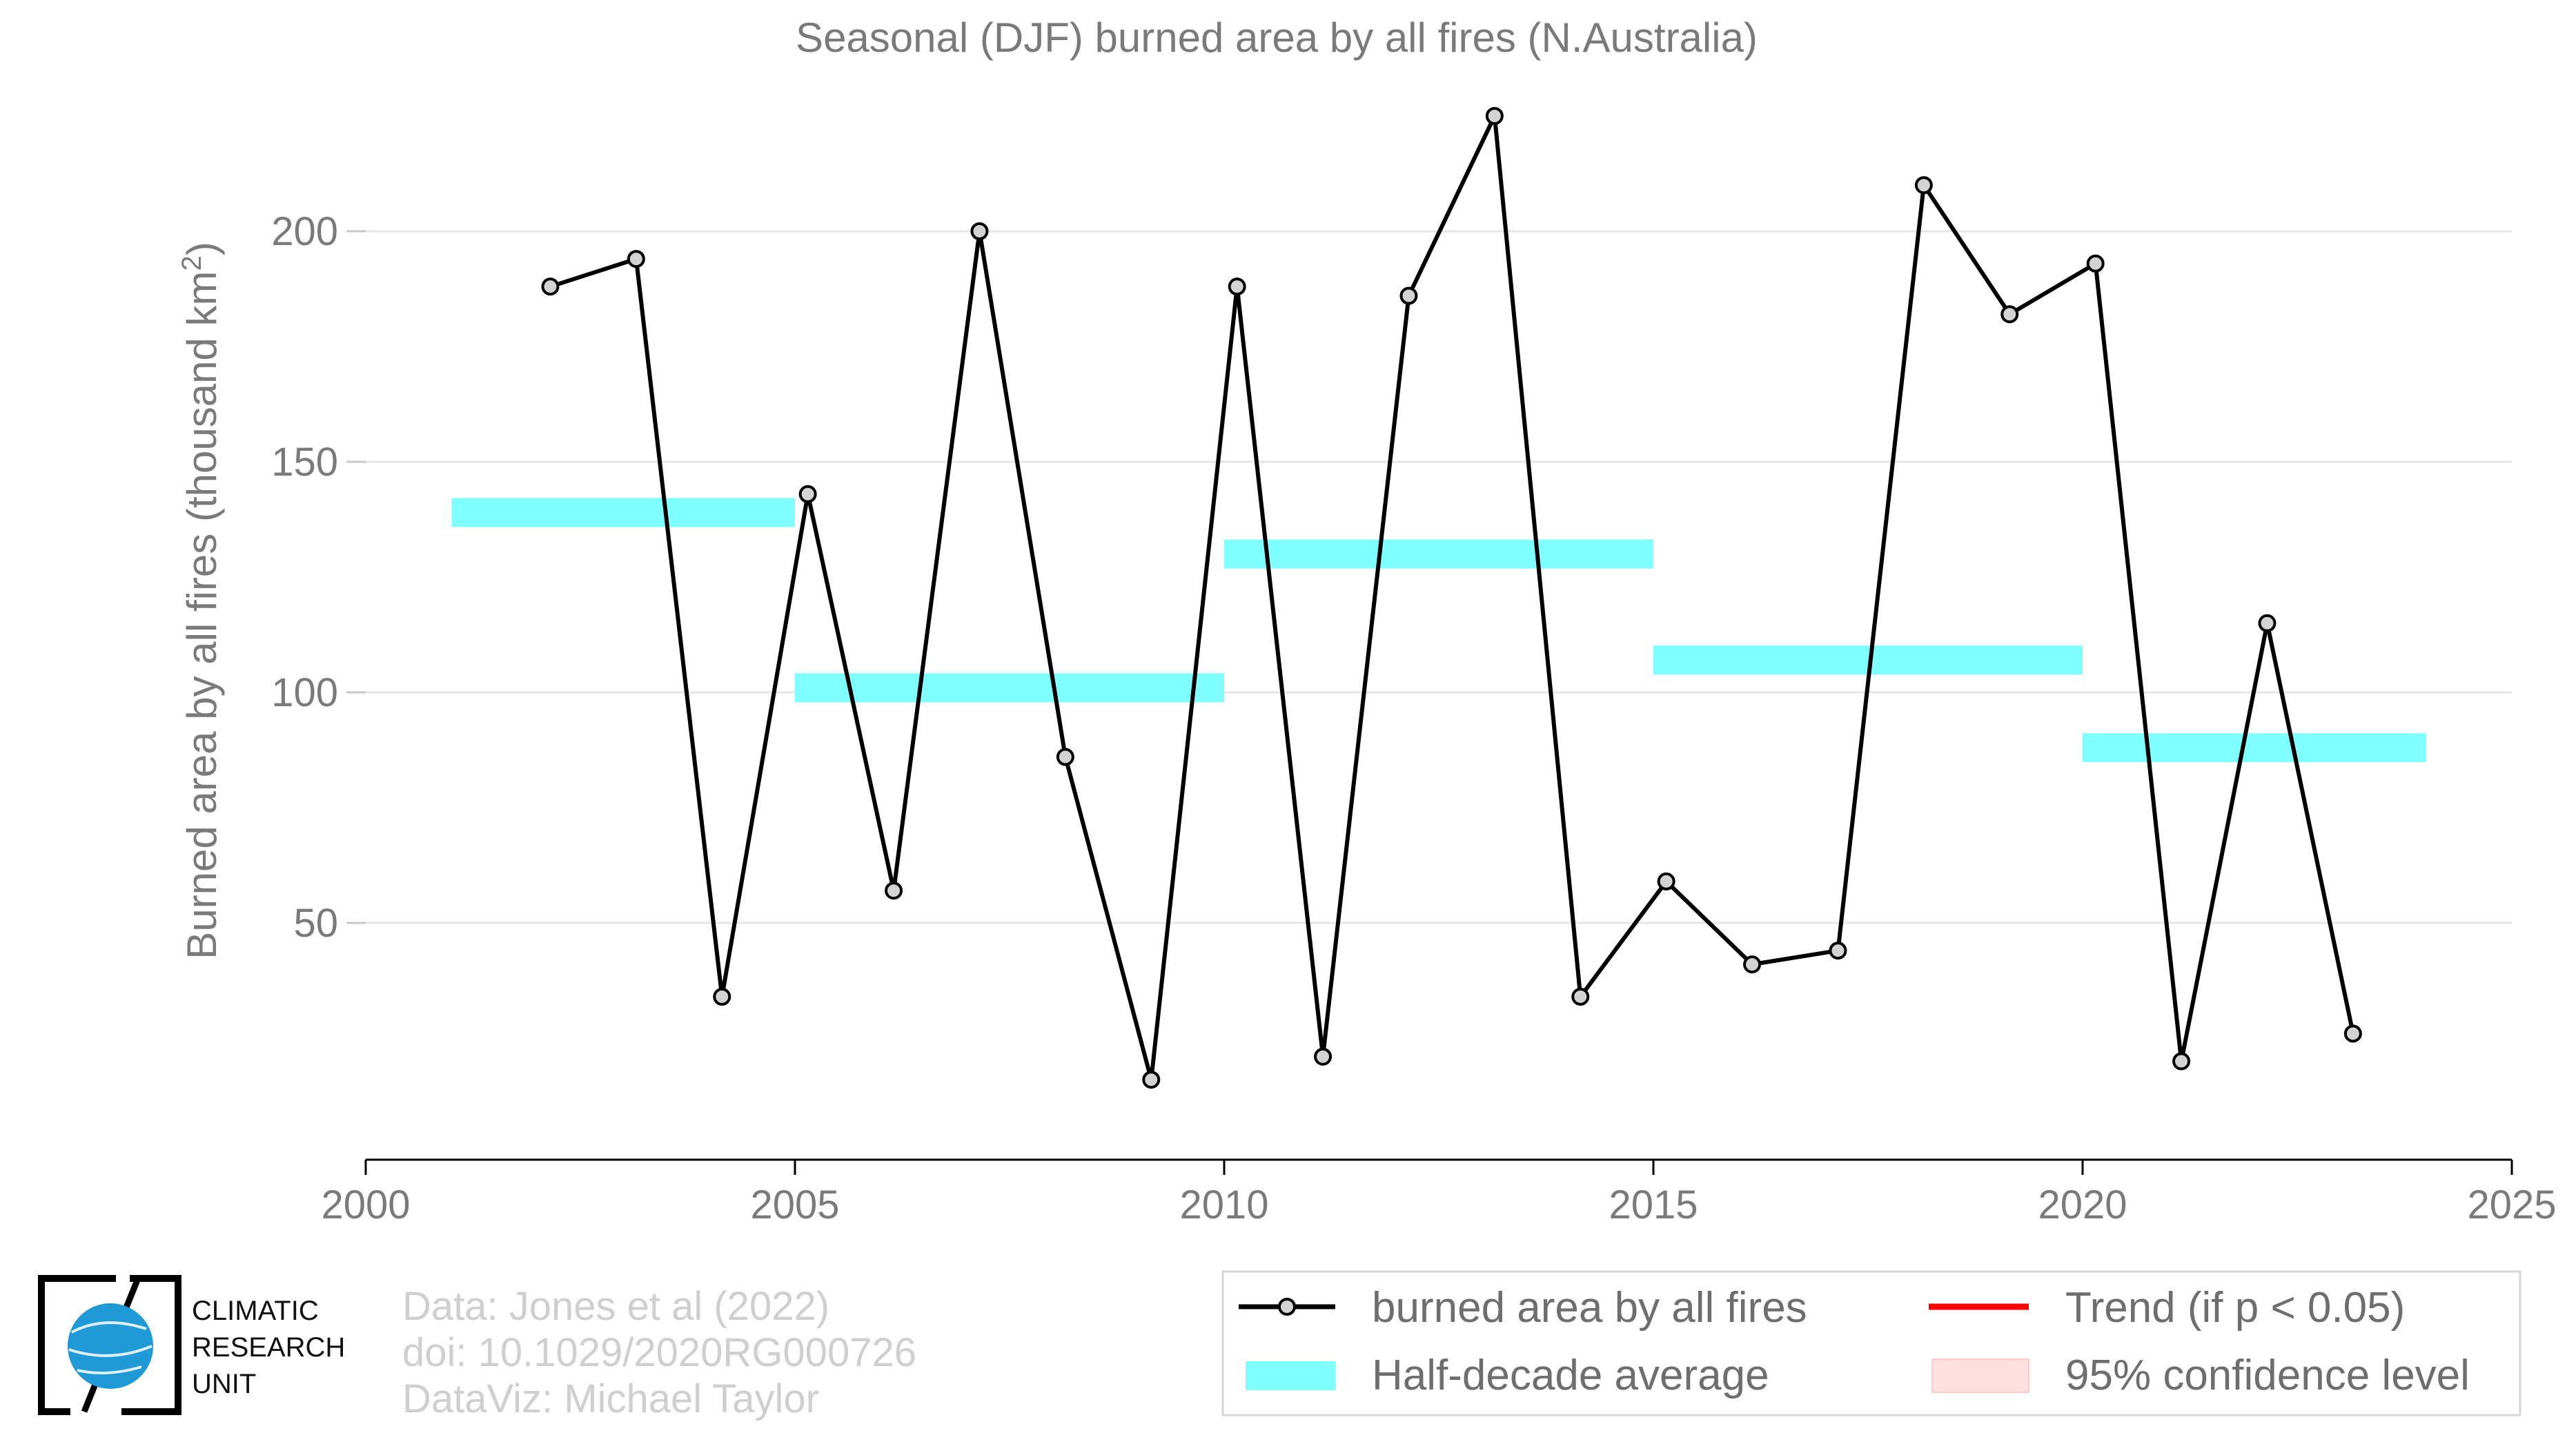 This screenshot has width=2576, height=1451. Describe the element at coordinates (1439, 1193) in the screenshot. I see `x-axis-ticks: 2000 2005 2010 2015 2020 2025` at that location.